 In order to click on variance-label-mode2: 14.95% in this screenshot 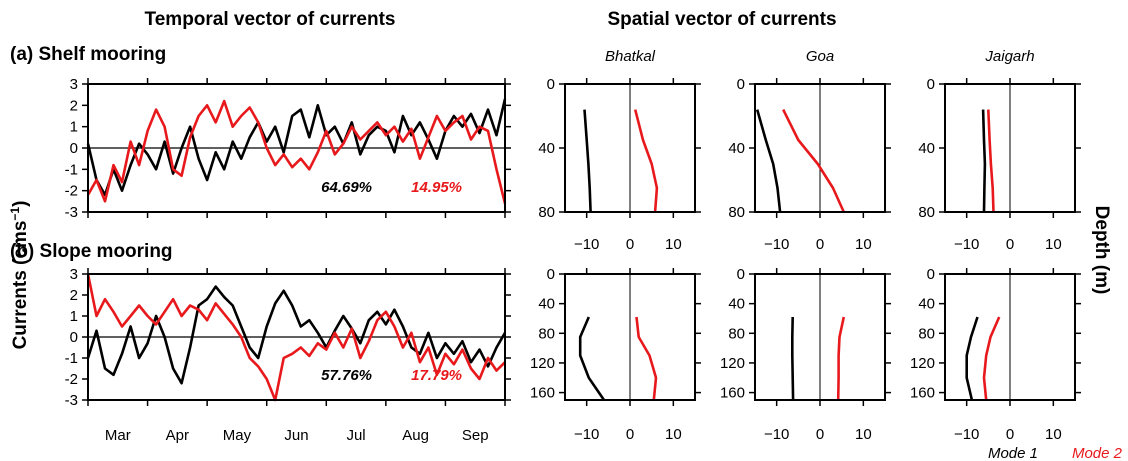, I will do `click(436, 187)`.